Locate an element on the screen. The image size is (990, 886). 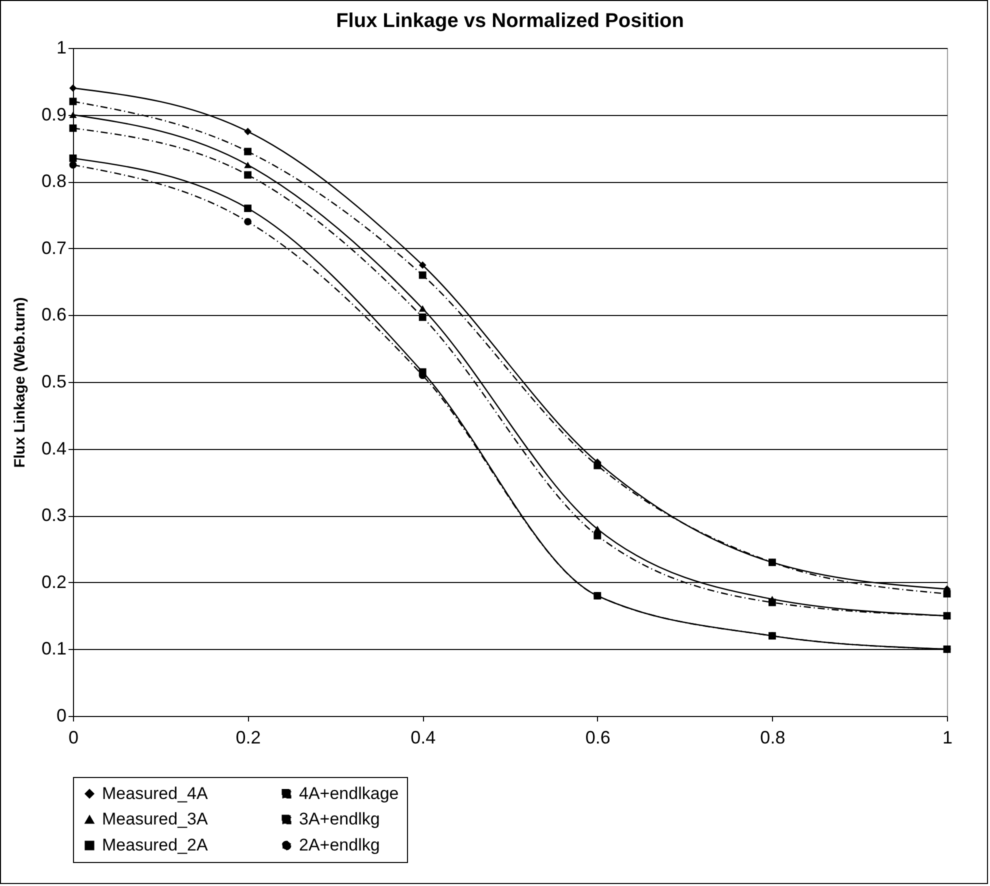
y-tick-label: 0.8 is located at coordinates (53, 181).